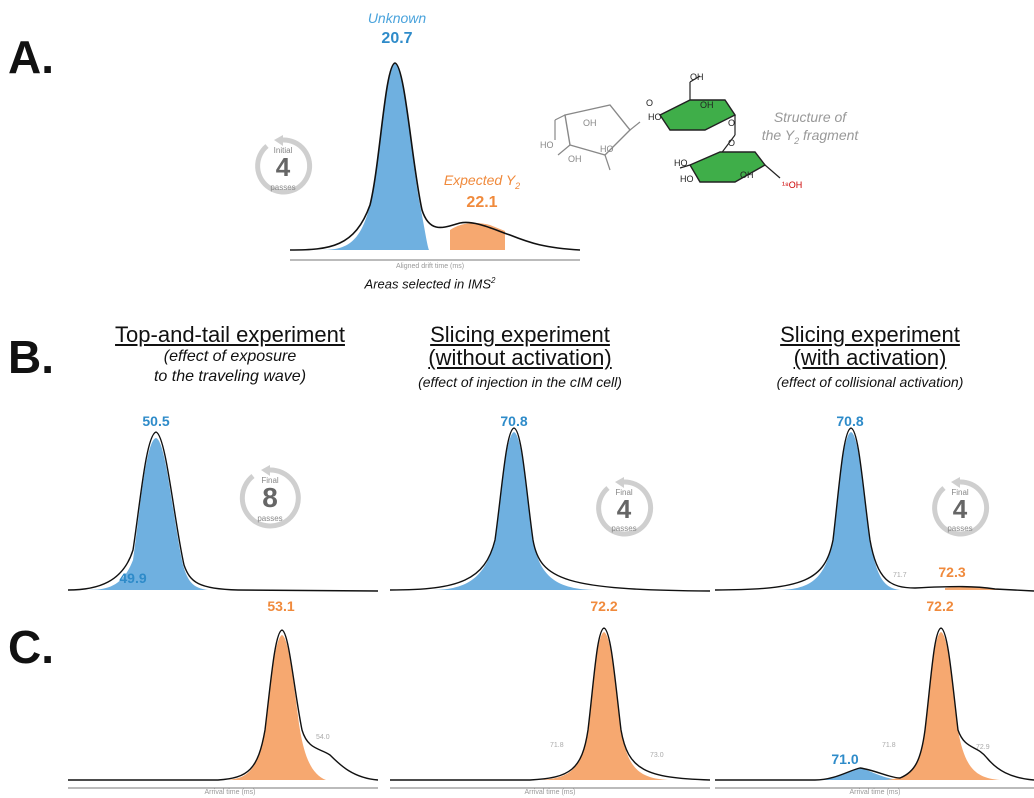 The image size is (1034, 798). Describe the element at coordinates (697, 115) in the screenshot. I see `upper-pyranose-ring` at that location.